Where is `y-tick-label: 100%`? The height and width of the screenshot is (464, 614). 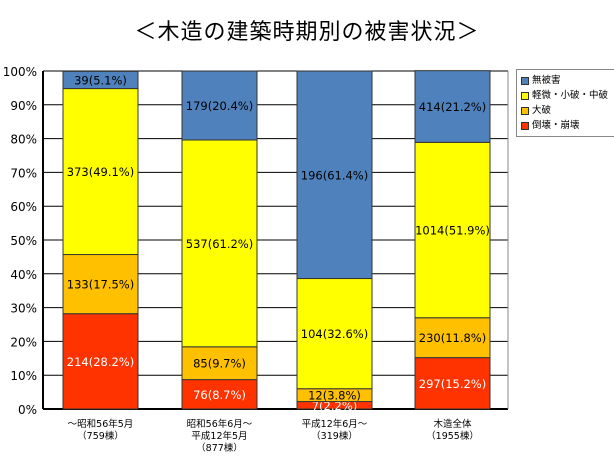 y-tick-label: 100% is located at coordinates (20, 72).